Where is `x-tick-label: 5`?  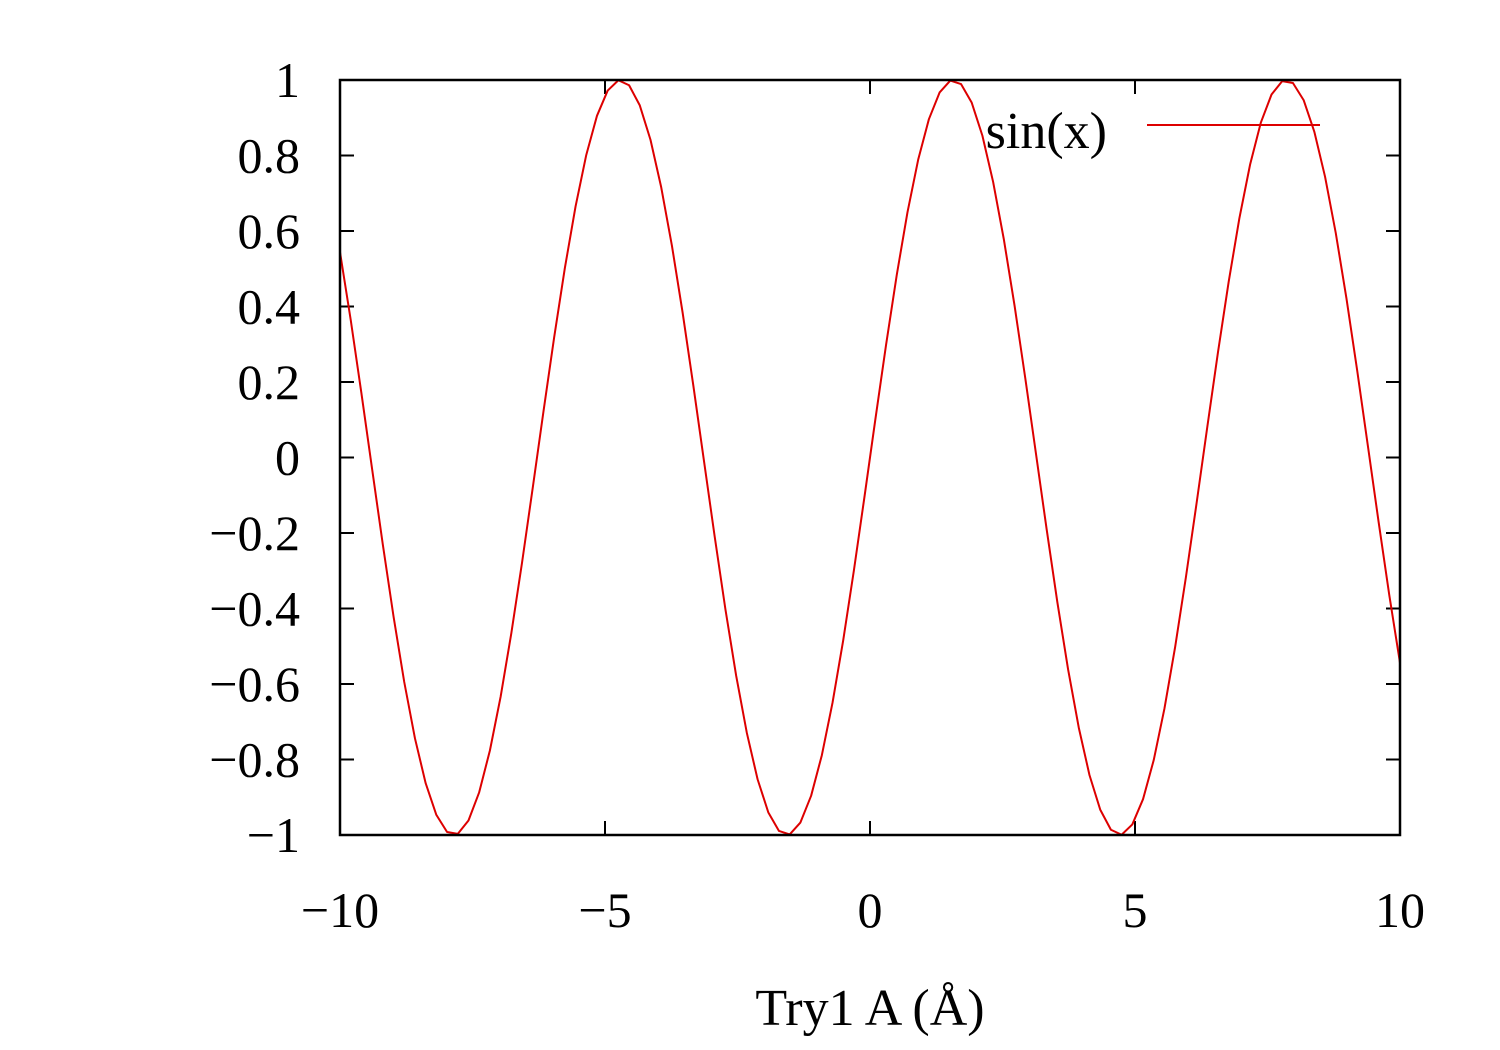
x-tick-label: 5 is located at coordinates (1135, 910).